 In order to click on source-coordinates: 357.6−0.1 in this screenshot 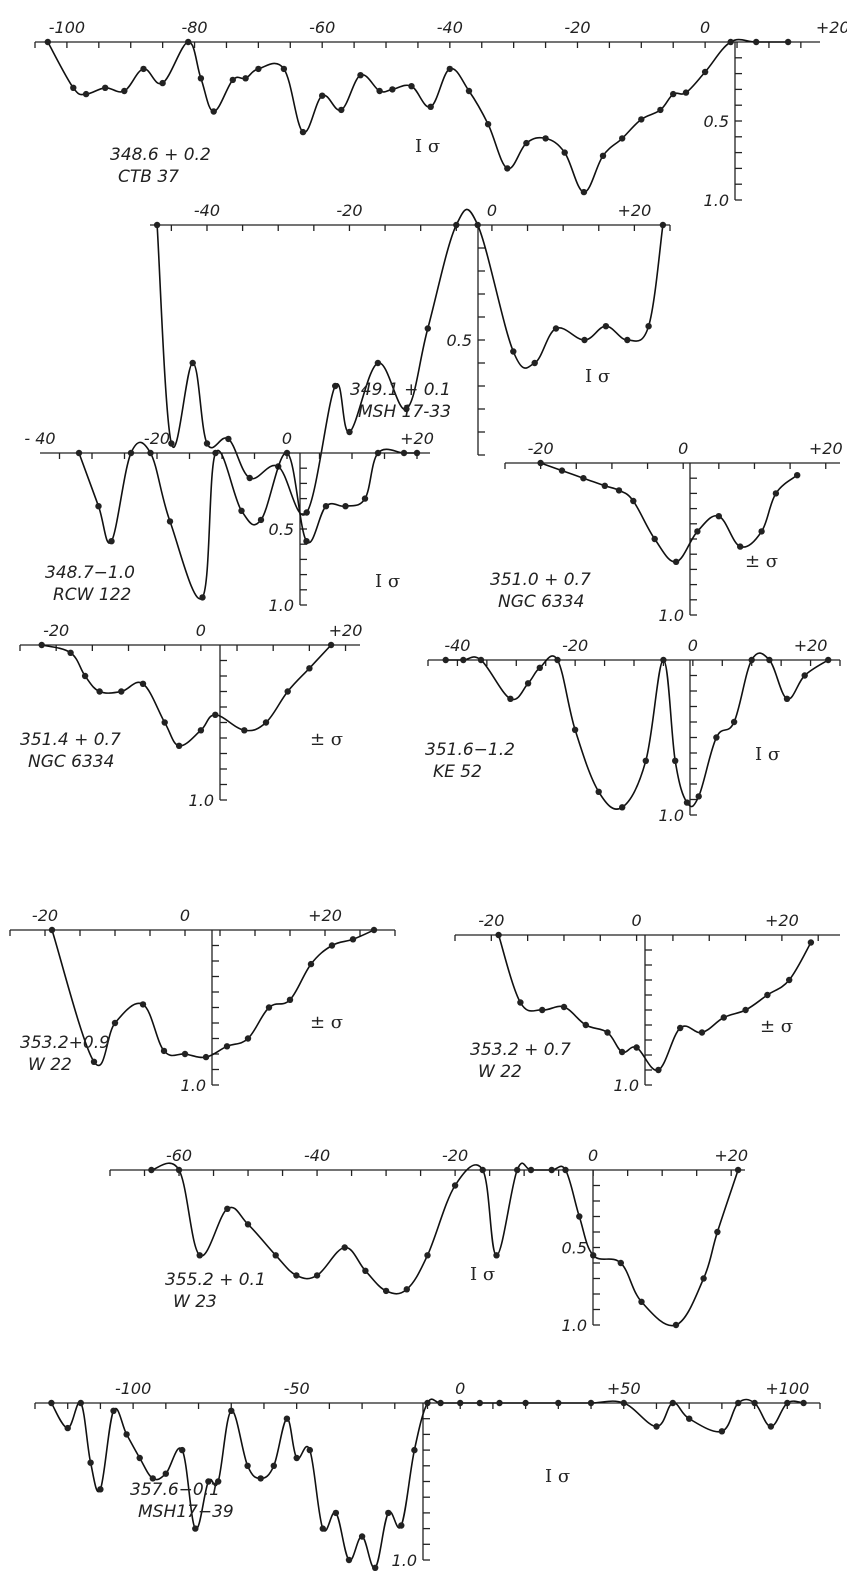, I will do `click(175, 1490)`.